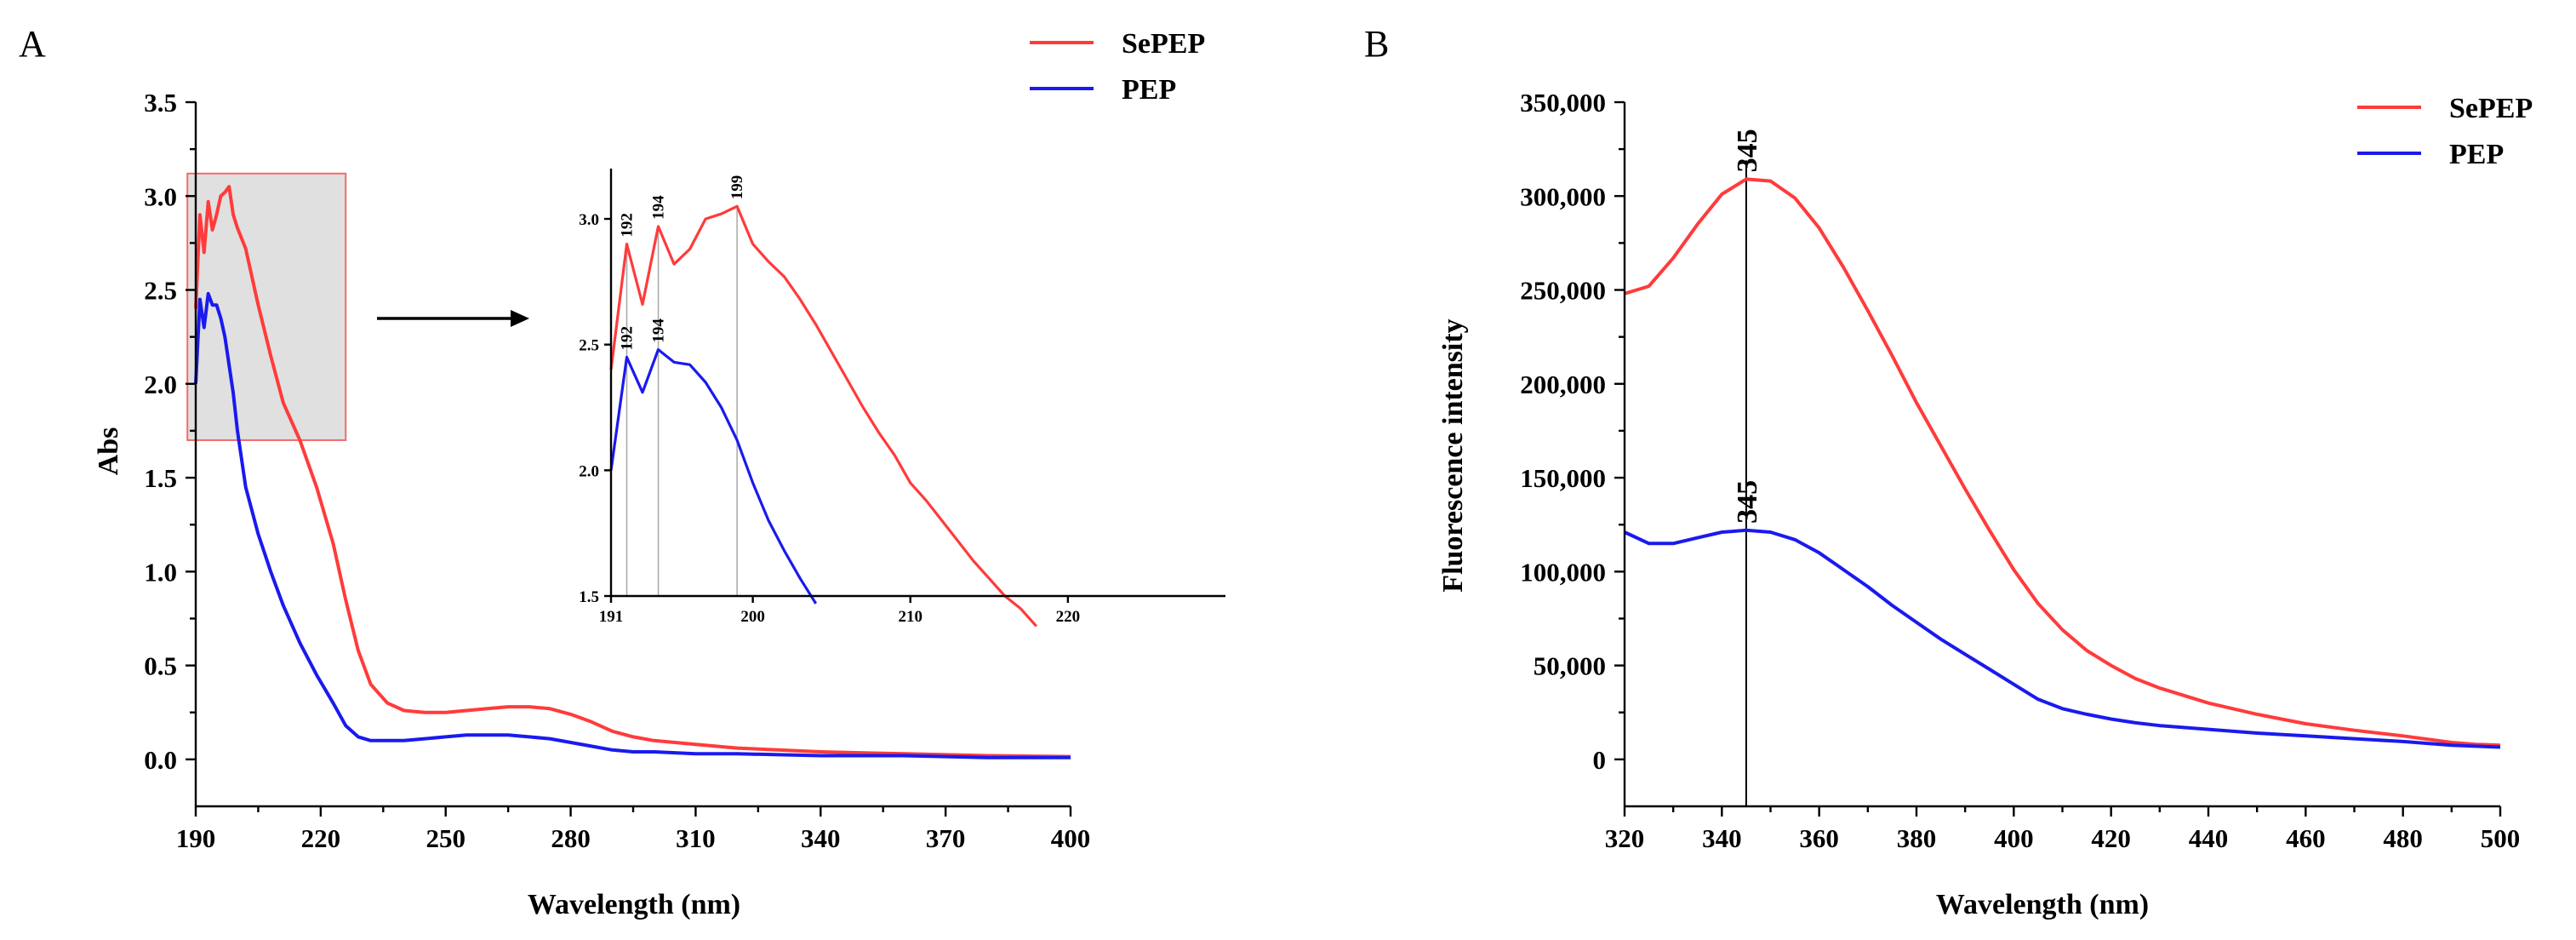 The image size is (2576, 940). Describe the element at coordinates (2306, 838) in the screenshot. I see `panel-b-x-tick-label: 460` at that location.